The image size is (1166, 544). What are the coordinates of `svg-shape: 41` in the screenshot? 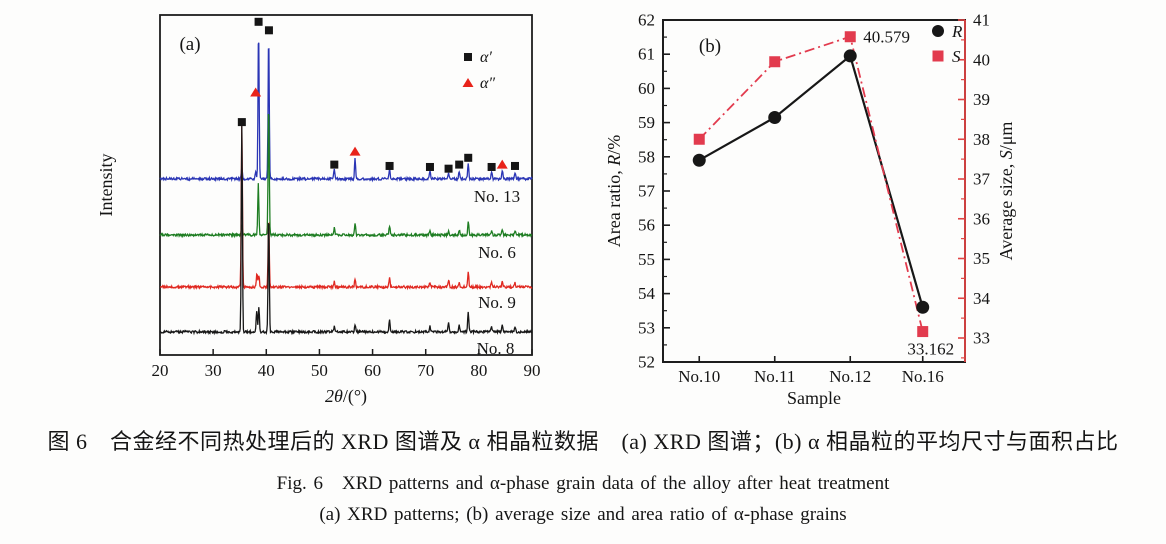 It's located at (981, 20).